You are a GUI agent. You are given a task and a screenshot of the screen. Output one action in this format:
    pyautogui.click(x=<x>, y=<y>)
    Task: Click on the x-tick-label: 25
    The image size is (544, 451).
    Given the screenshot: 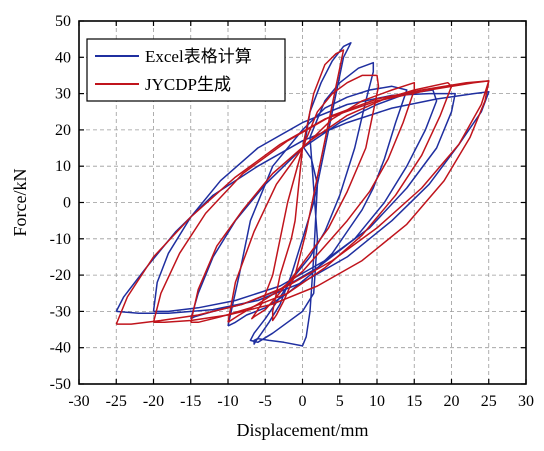 What is the action you would take?
    pyautogui.click(x=489, y=401)
    